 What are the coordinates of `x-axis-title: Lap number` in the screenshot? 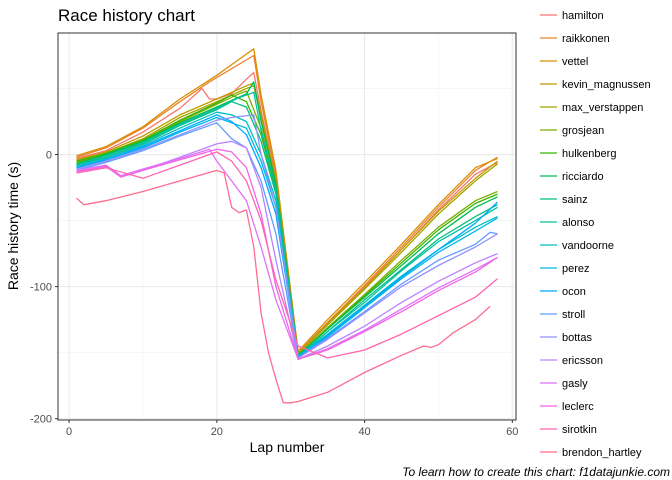 It's located at (287, 447).